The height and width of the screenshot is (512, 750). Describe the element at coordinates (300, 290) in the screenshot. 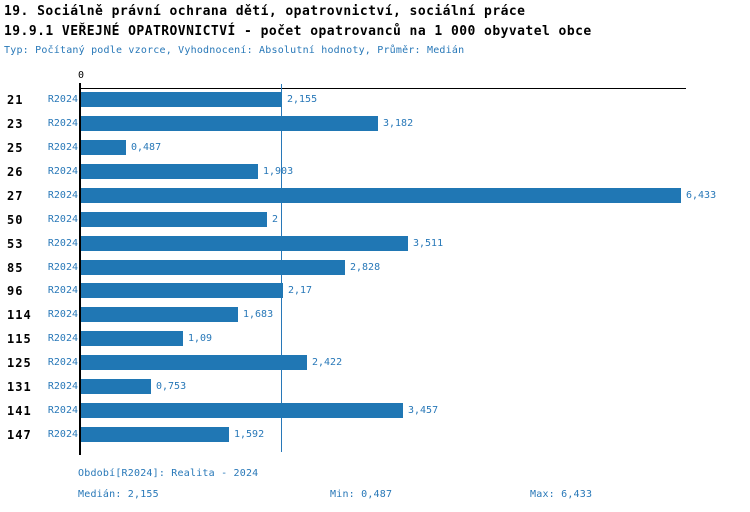

I see `bar-value-label: 2,17` at that location.